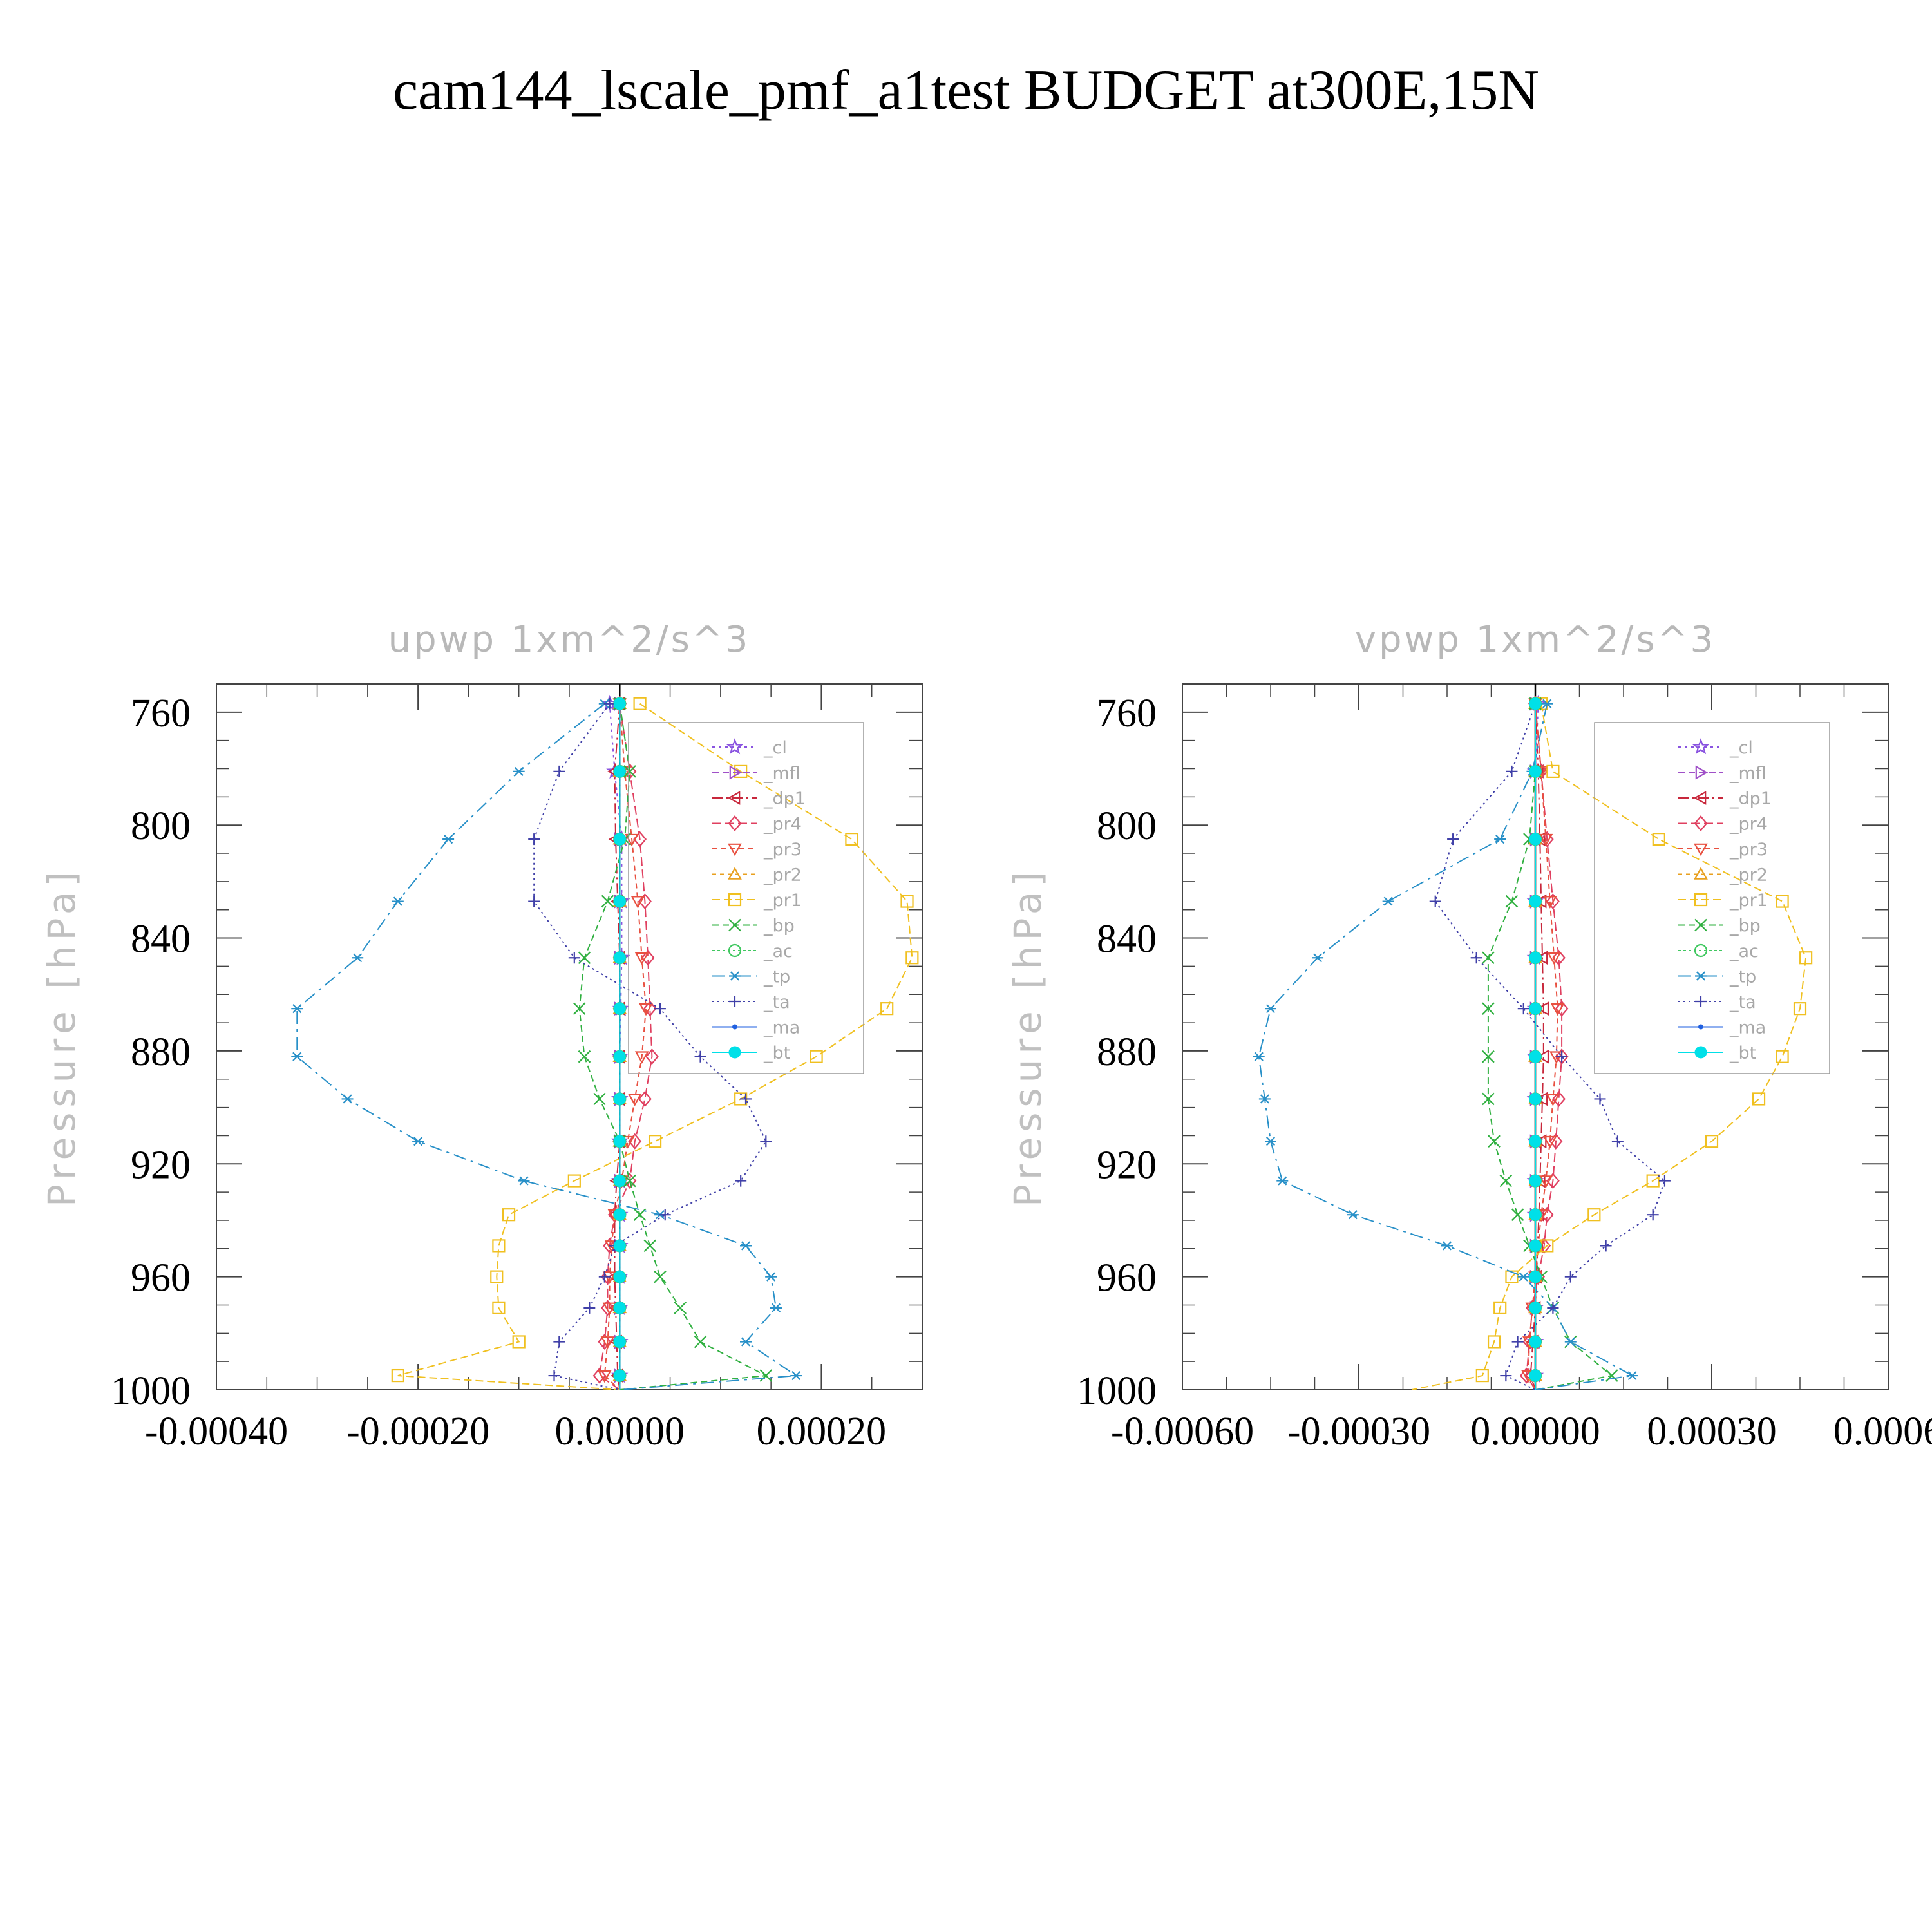  Describe the element at coordinates (417, 1432) in the screenshot. I see `x-tick-label: -0.00020` at that location.